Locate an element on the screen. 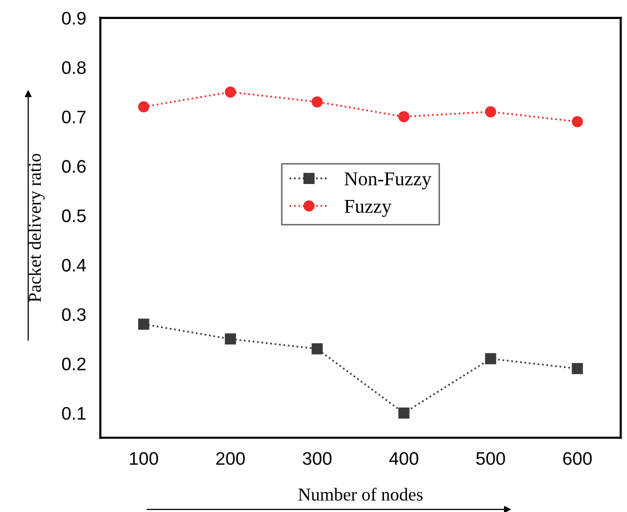 Image resolution: width=627 pixels, height=512 pixels. x-tick-label: 100 is located at coordinates (144, 458).